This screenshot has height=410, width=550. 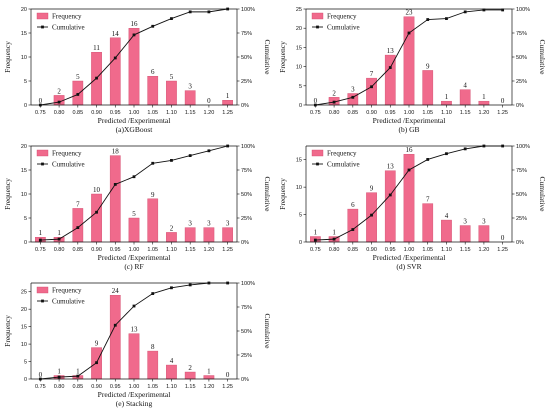 What do you see at coordinates (24, 34) in the screenshot?
I see `y-tick-label: 15` at bounding box center [24, 34].